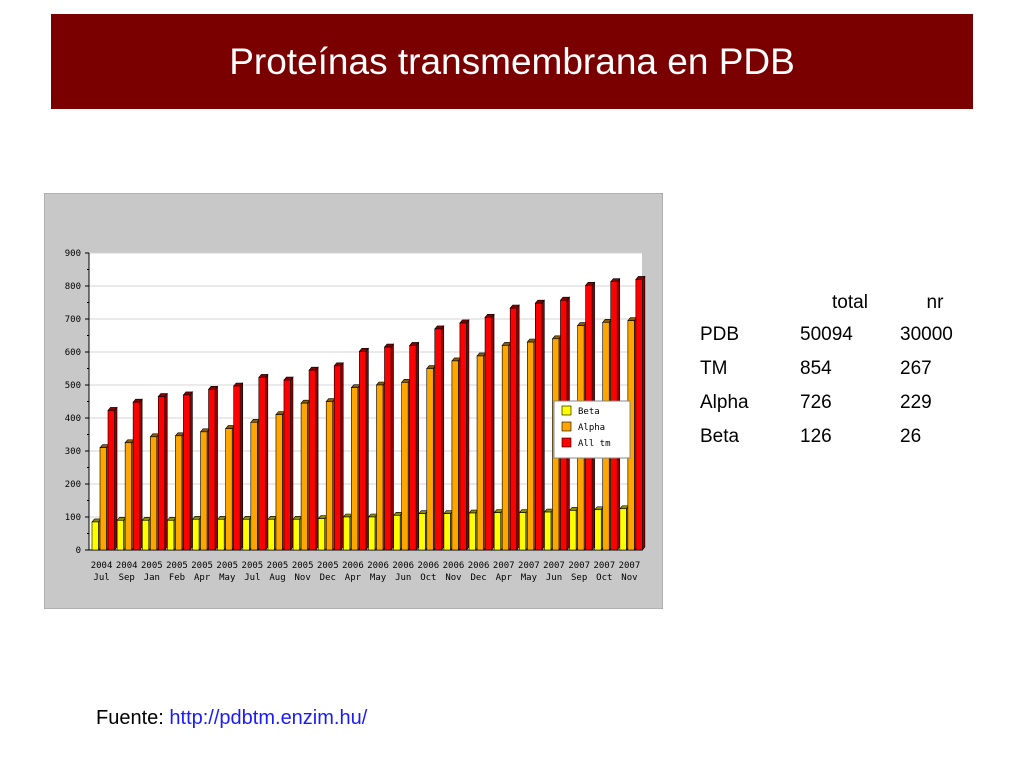 The image size is (1024, 768). I want to click on source-label: Fuente:, so click(130, 718).